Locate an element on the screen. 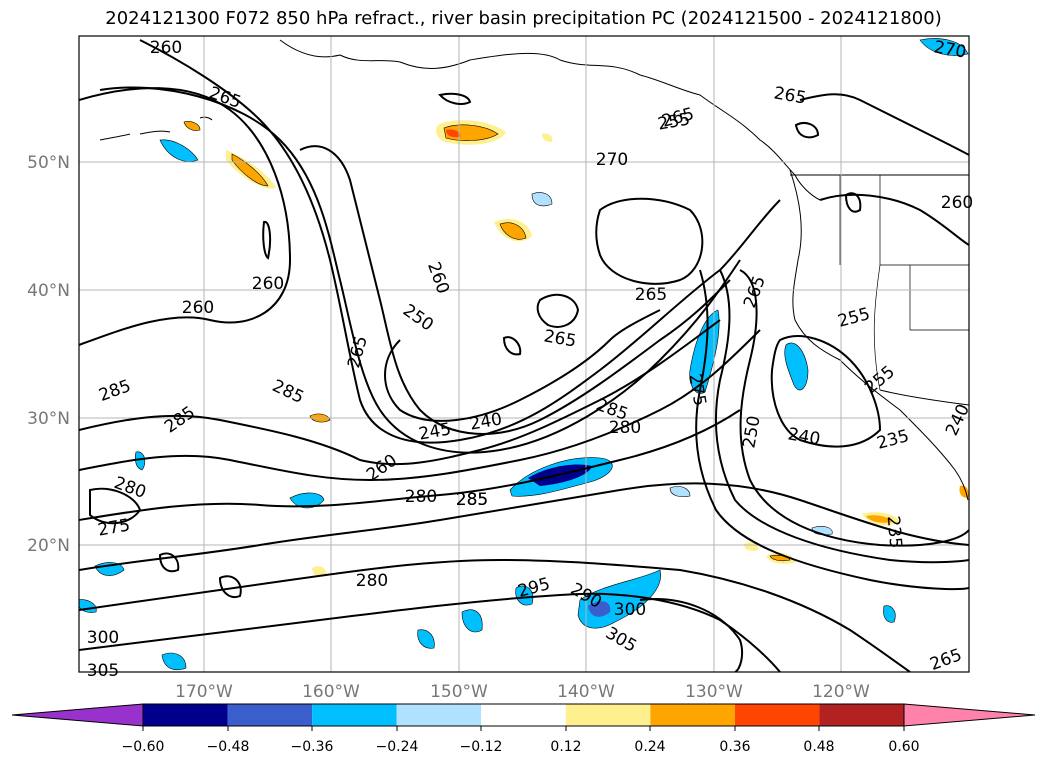 The width and height of the screenshot is (1047, 765). latitude-label: 20°N is located at coordinates (48, 546).